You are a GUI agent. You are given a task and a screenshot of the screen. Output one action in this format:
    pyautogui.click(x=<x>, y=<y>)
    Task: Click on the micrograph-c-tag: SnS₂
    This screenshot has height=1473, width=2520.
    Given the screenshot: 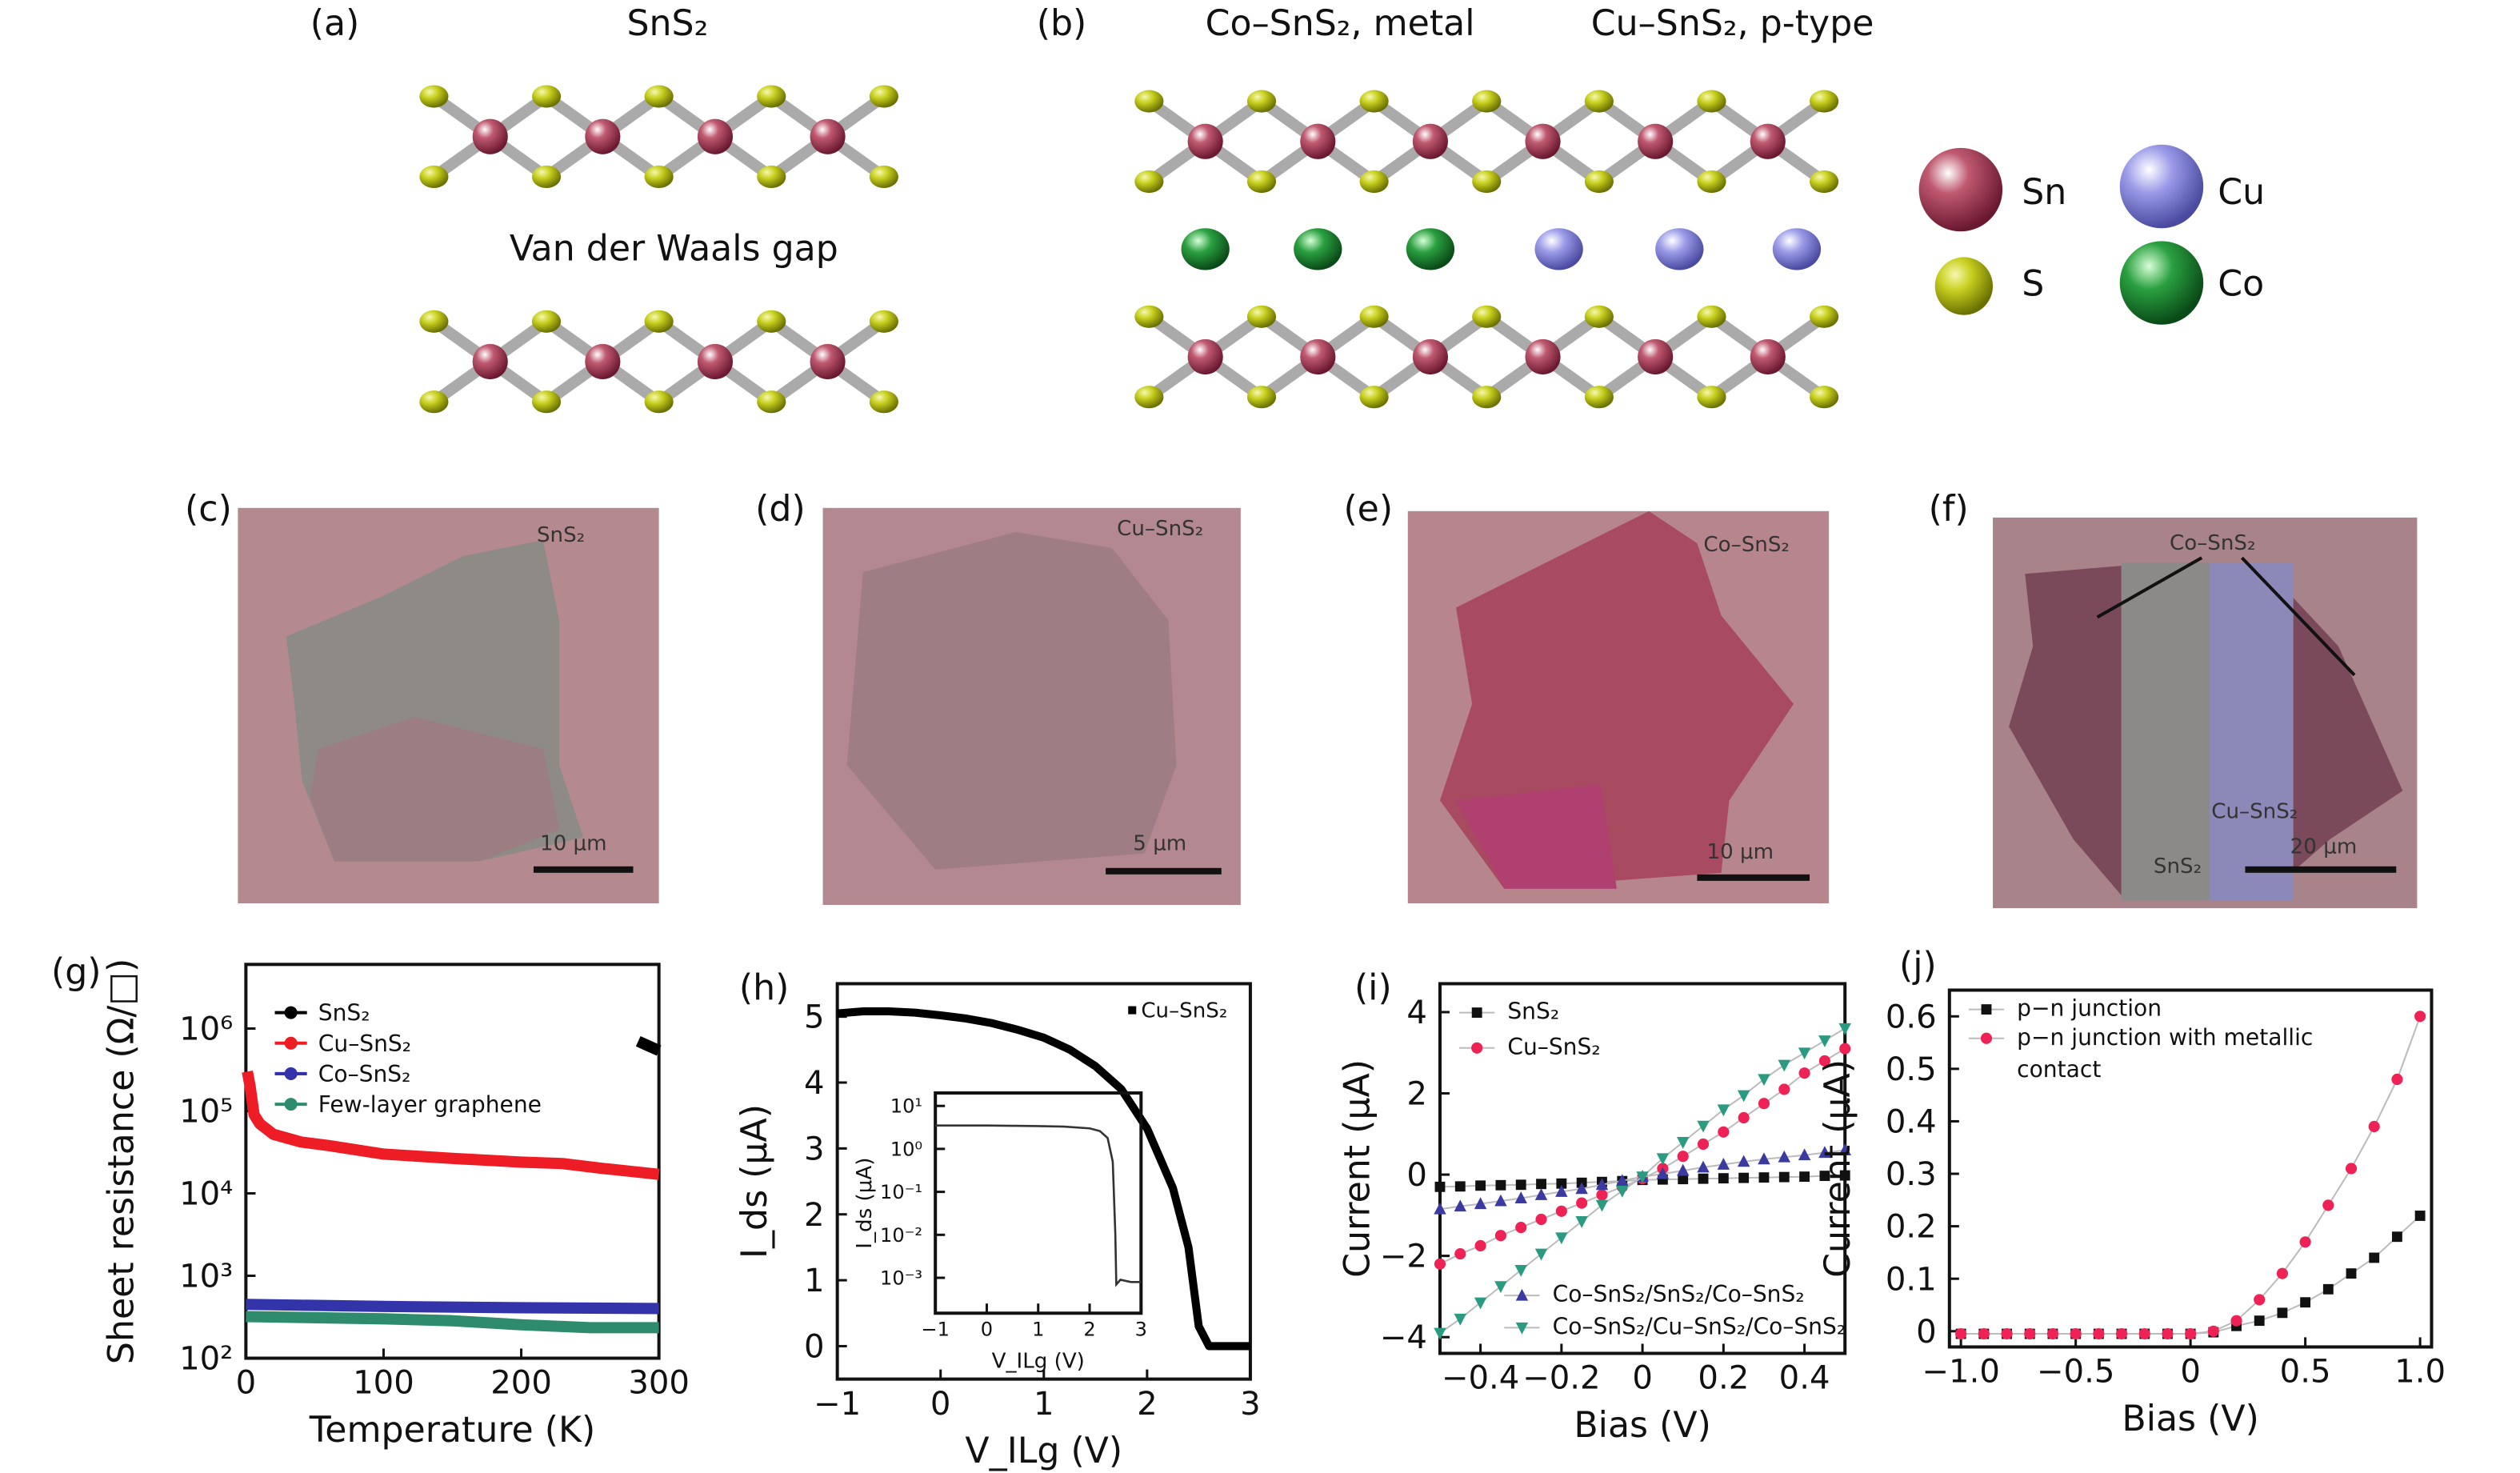 What is the action you would take?
    pyautogui.click(x=561, y=536)
    